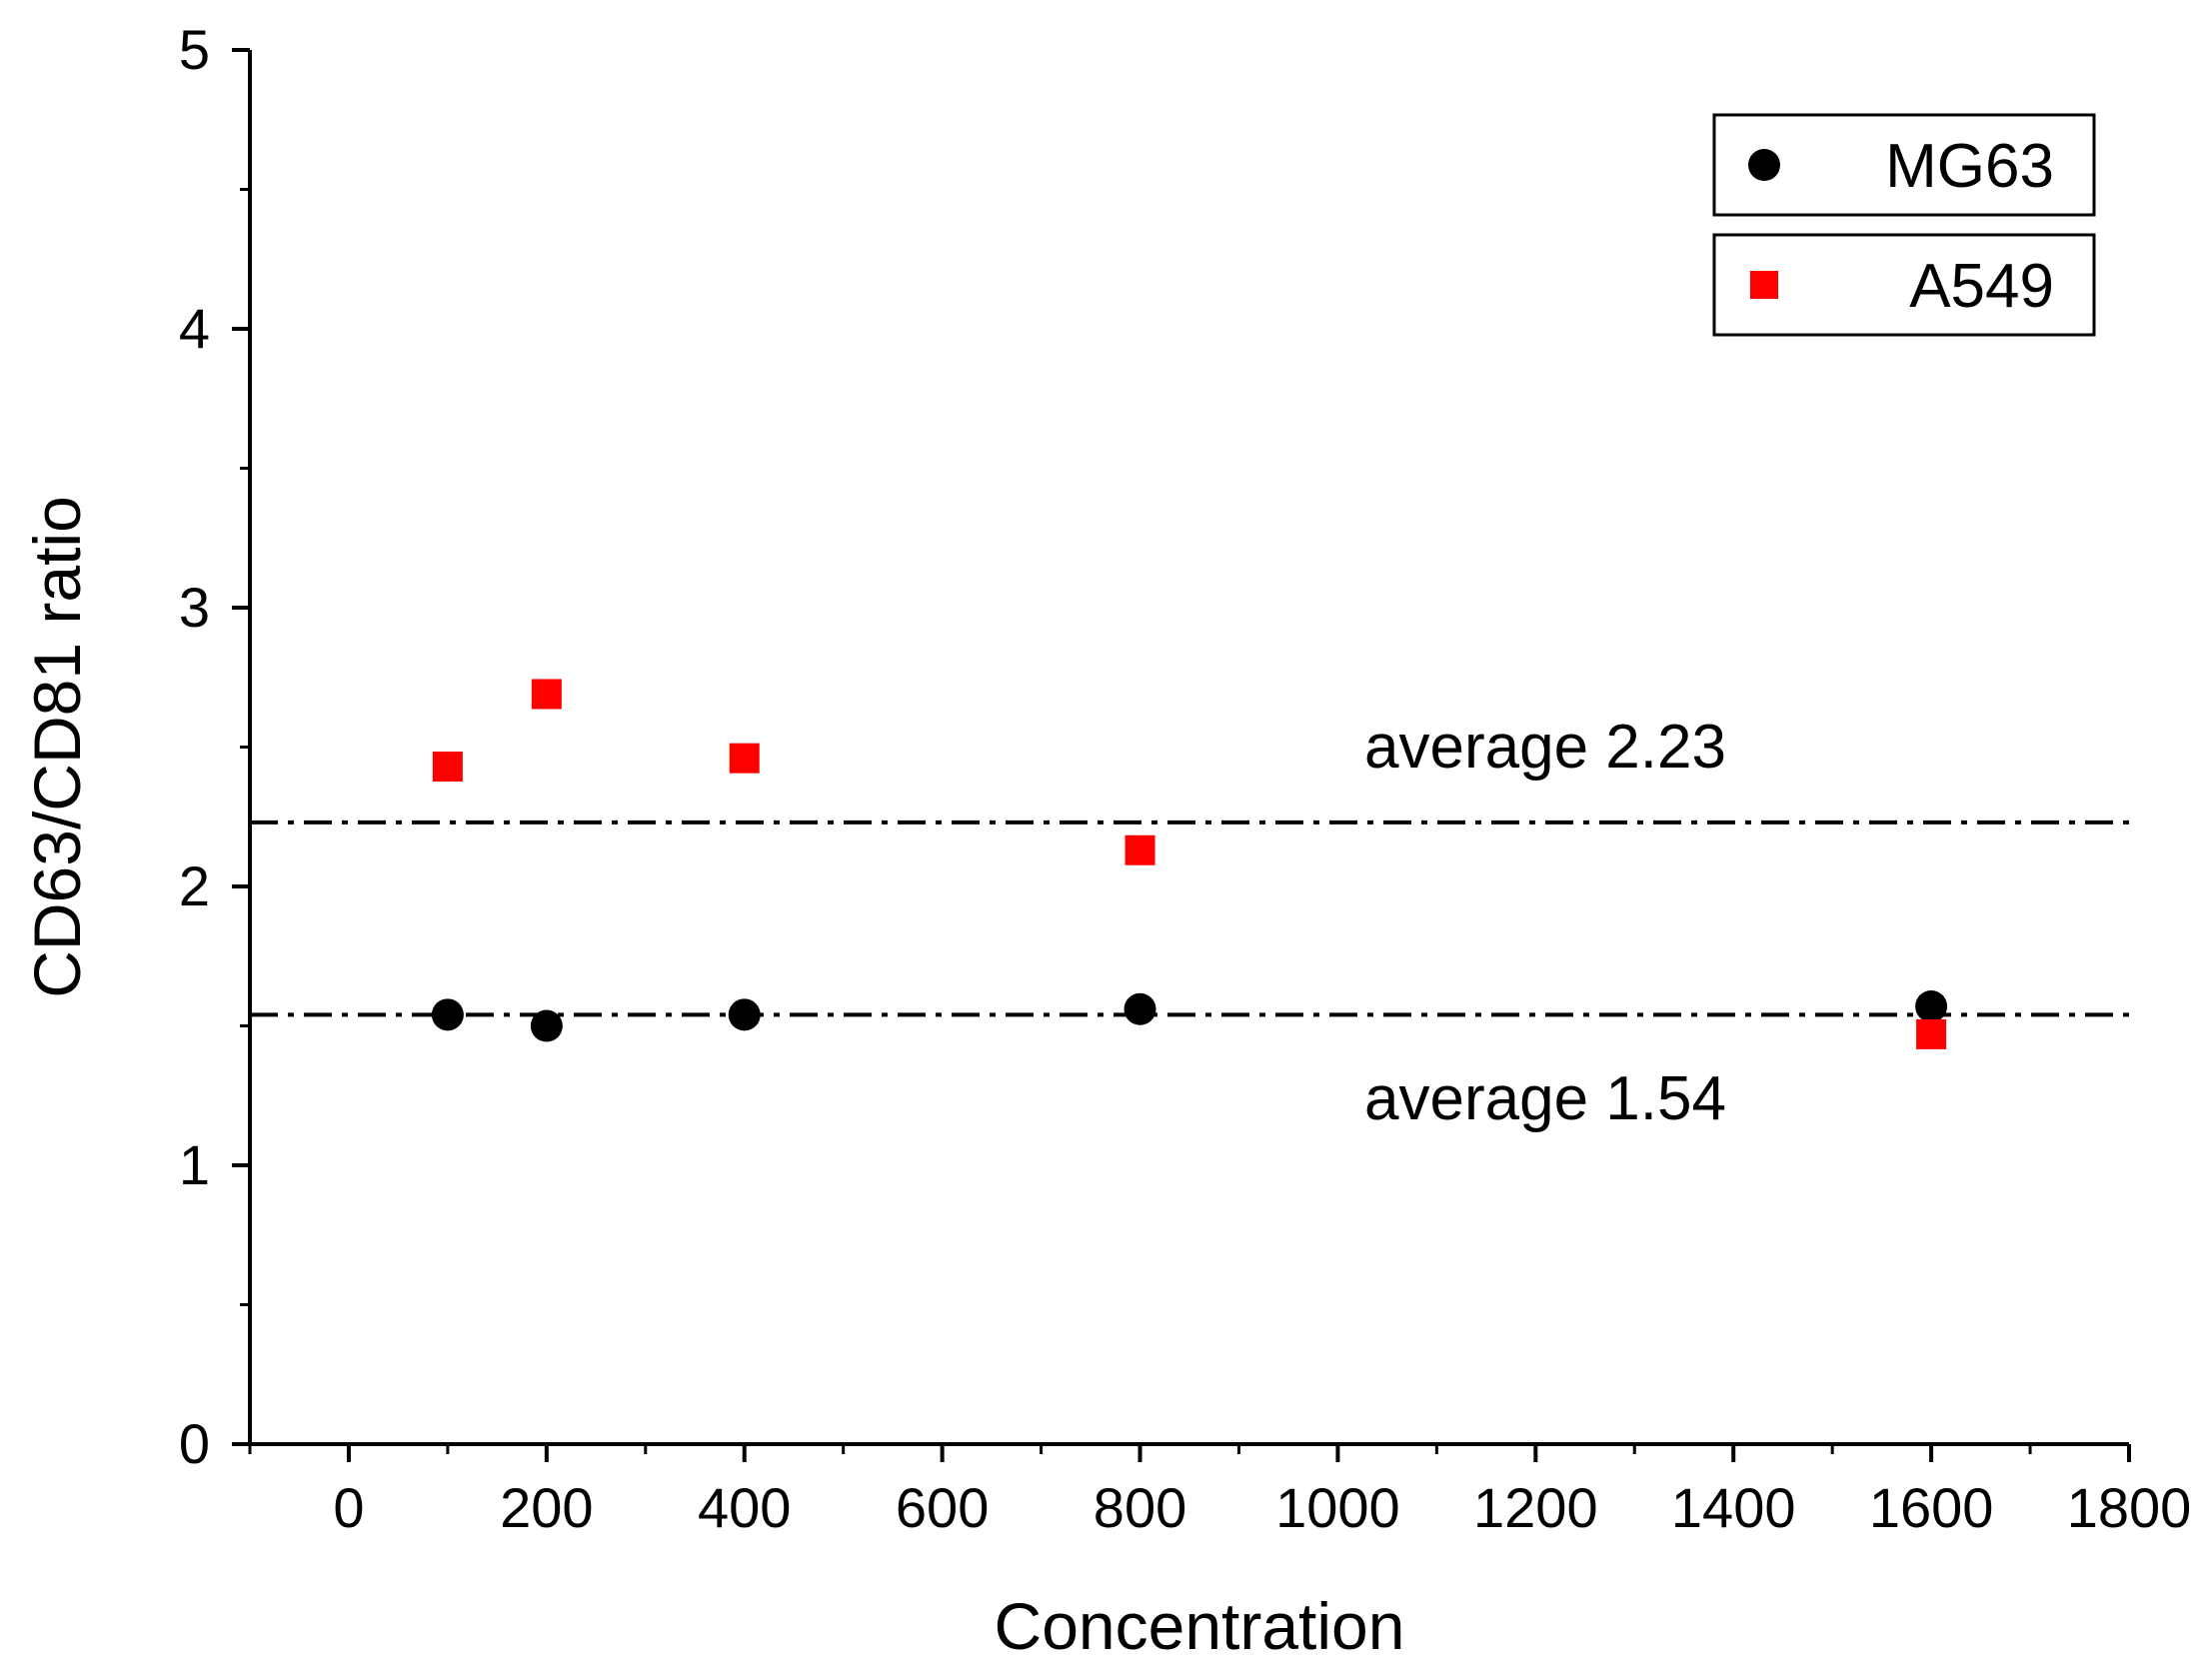 This screenshot has height=1678, width=2212. Describe the element at coordinates (1764, 165) in the screenshot. I see `legend-marker-mg63` at that location.